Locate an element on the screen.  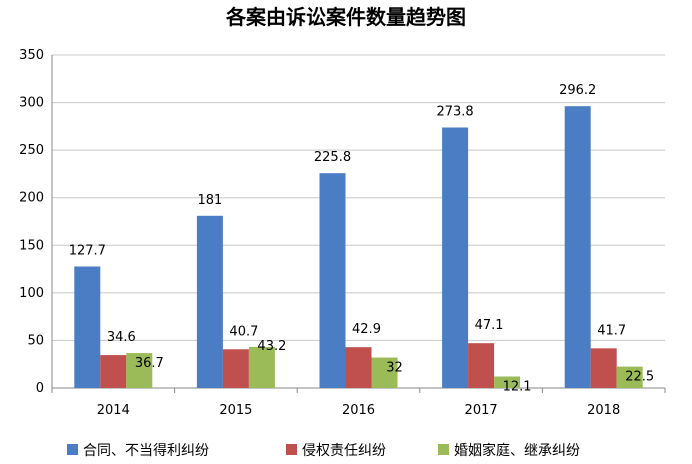
data-label: 32 is located at coordinates (394, 368).